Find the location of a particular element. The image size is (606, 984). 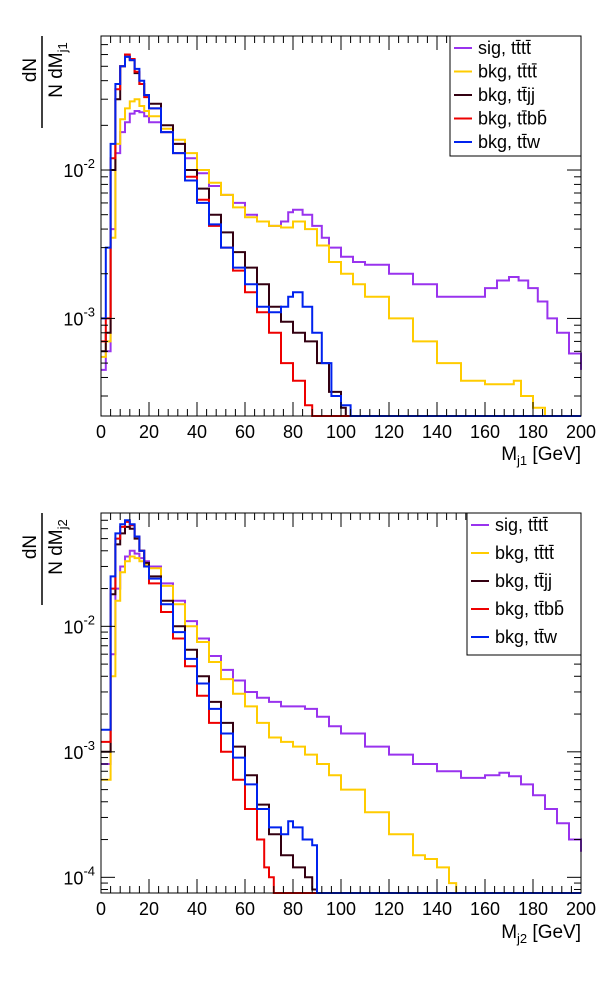

y-axis-title: dN N dMj2 is located at coordinates (45, 559).